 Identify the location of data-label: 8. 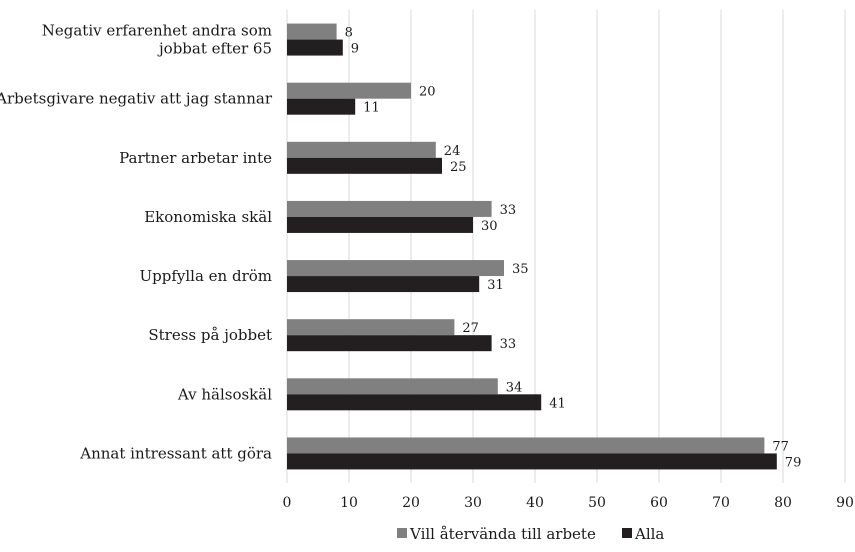
(349, 33).